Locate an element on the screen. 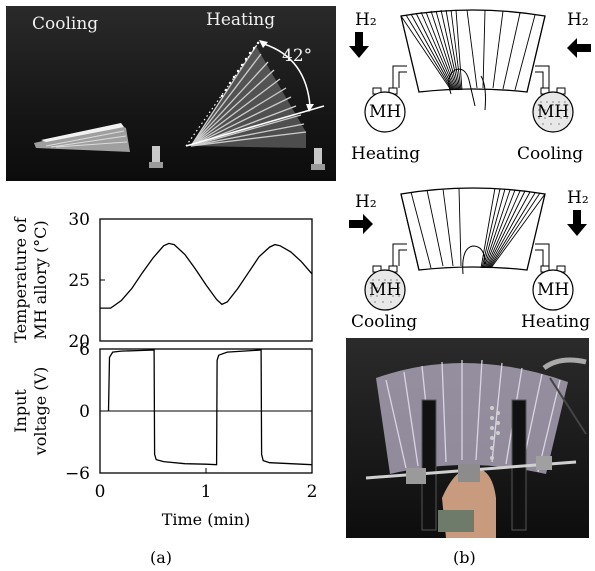 The width and height of the screenshot is (595, 571). time-x-tick-label: 0 is located at coordinates (100, 492).